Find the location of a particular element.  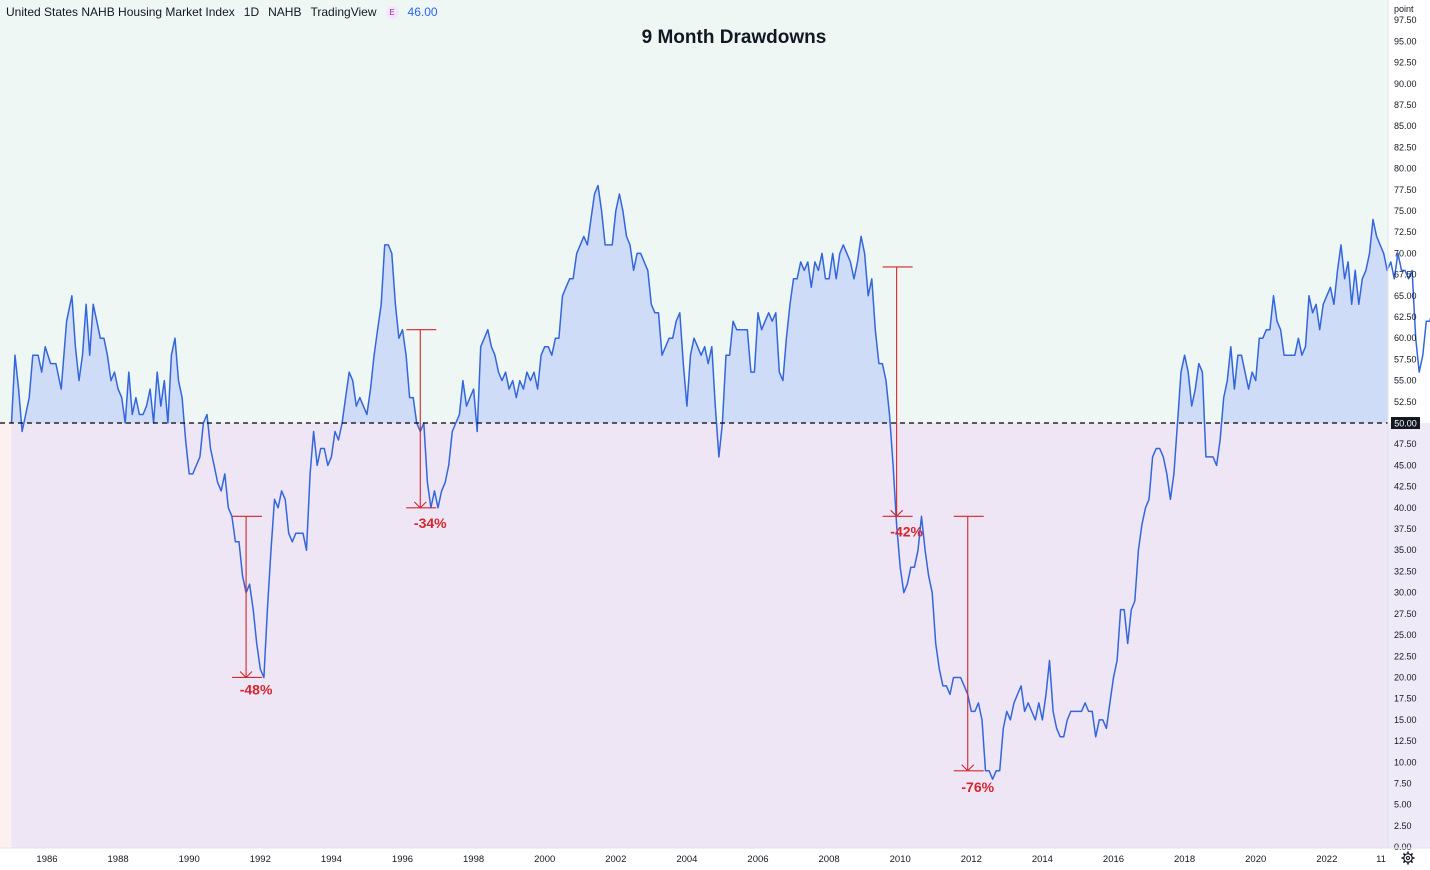

y-tick-label: 27.50 is located at coordinates (1405, 614).